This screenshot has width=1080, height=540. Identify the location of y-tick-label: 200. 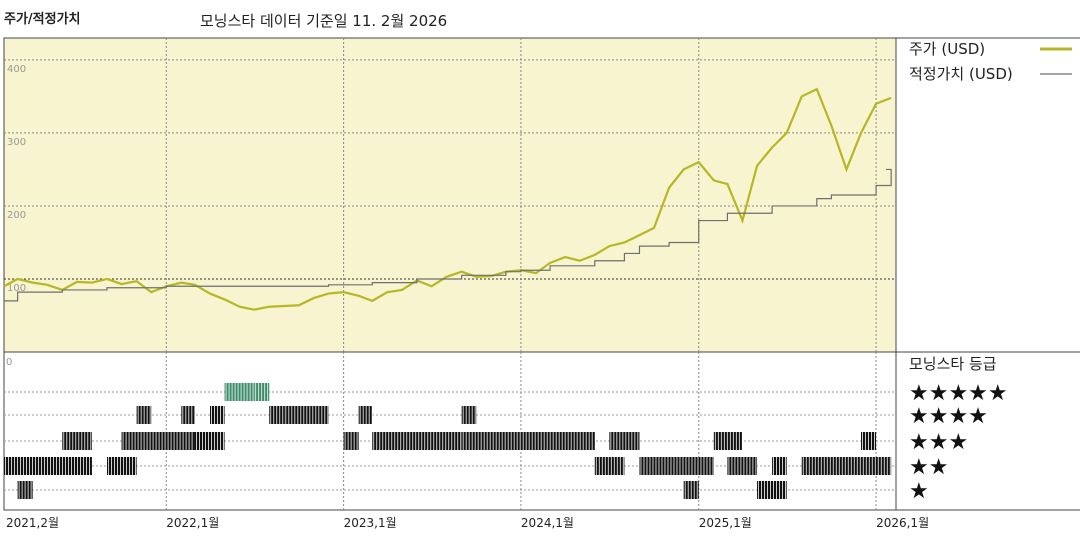
(16, 215).